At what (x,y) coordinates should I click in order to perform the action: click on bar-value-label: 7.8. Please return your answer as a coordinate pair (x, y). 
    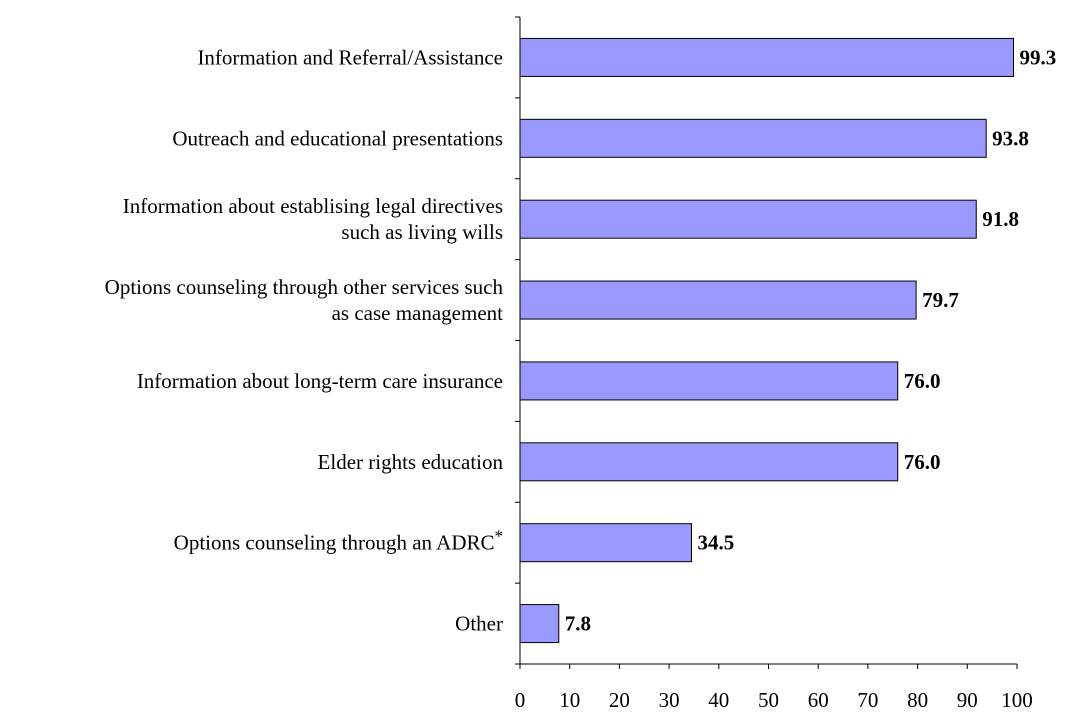
    Looking at the image, I should click on (578, 624).